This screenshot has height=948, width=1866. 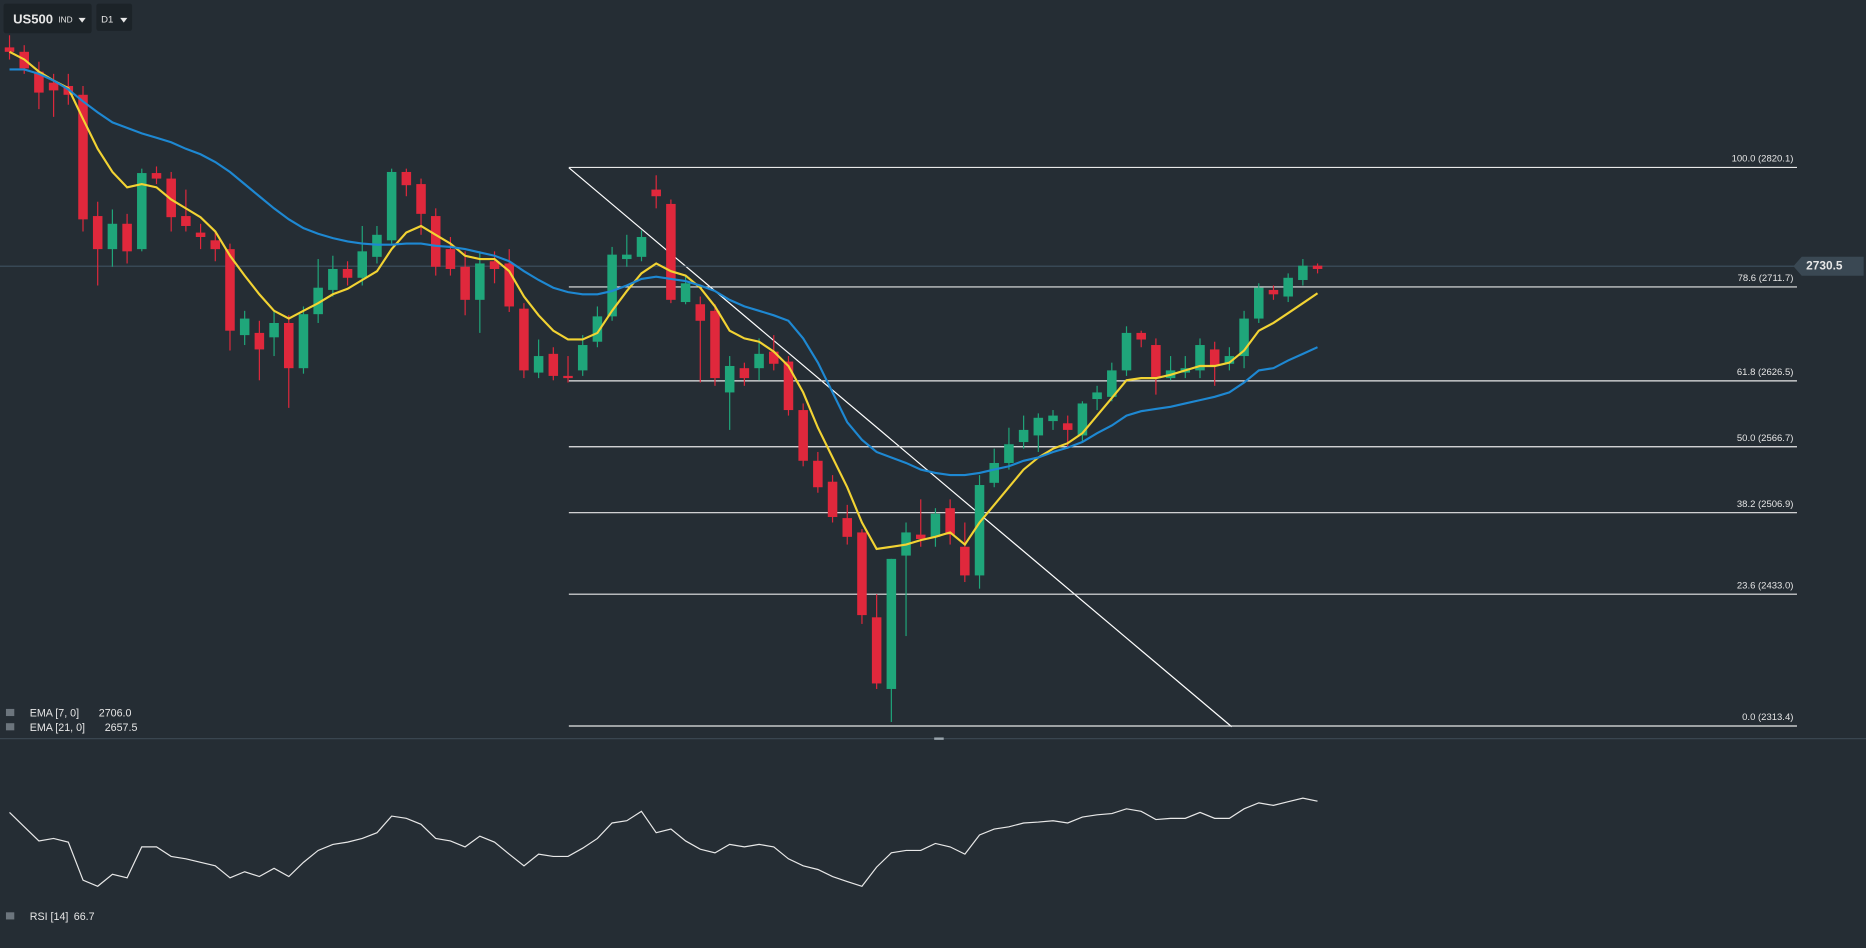 What do you see at coordinates (121, 728) in the screenshot?
I see `ema-legend-value: 2657.5` at bounding box center [121, 728].